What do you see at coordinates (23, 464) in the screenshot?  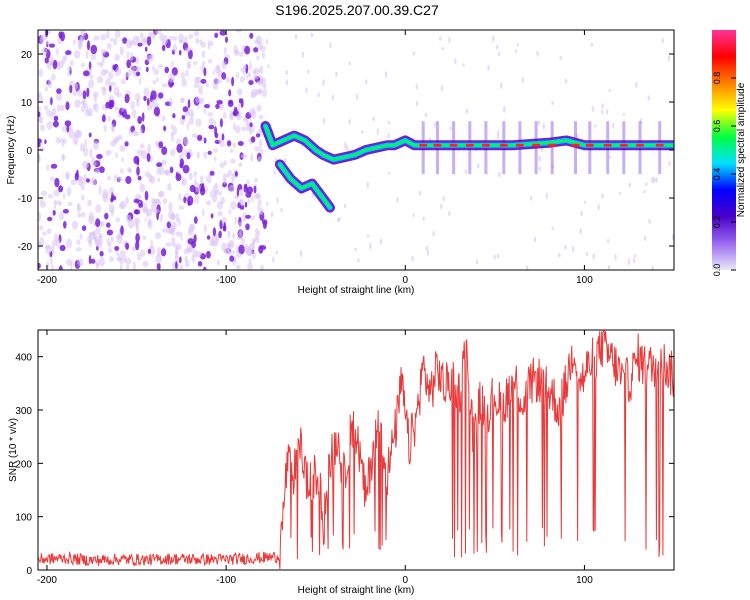 I see `snr-ytick-label: 200` at bounding box center [23, 464].